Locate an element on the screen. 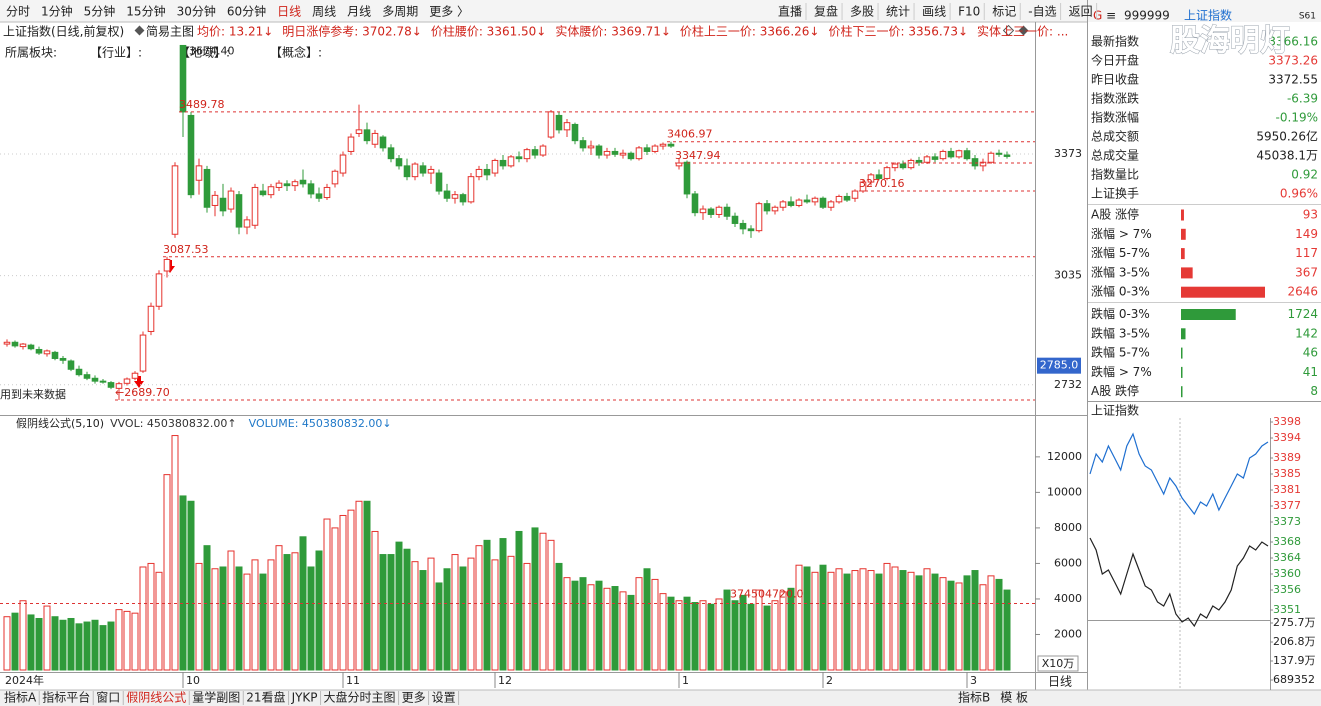 The height and width of the screenshot is (706, 1321). dist-value: 367 is located at coordinates (1306, 272).